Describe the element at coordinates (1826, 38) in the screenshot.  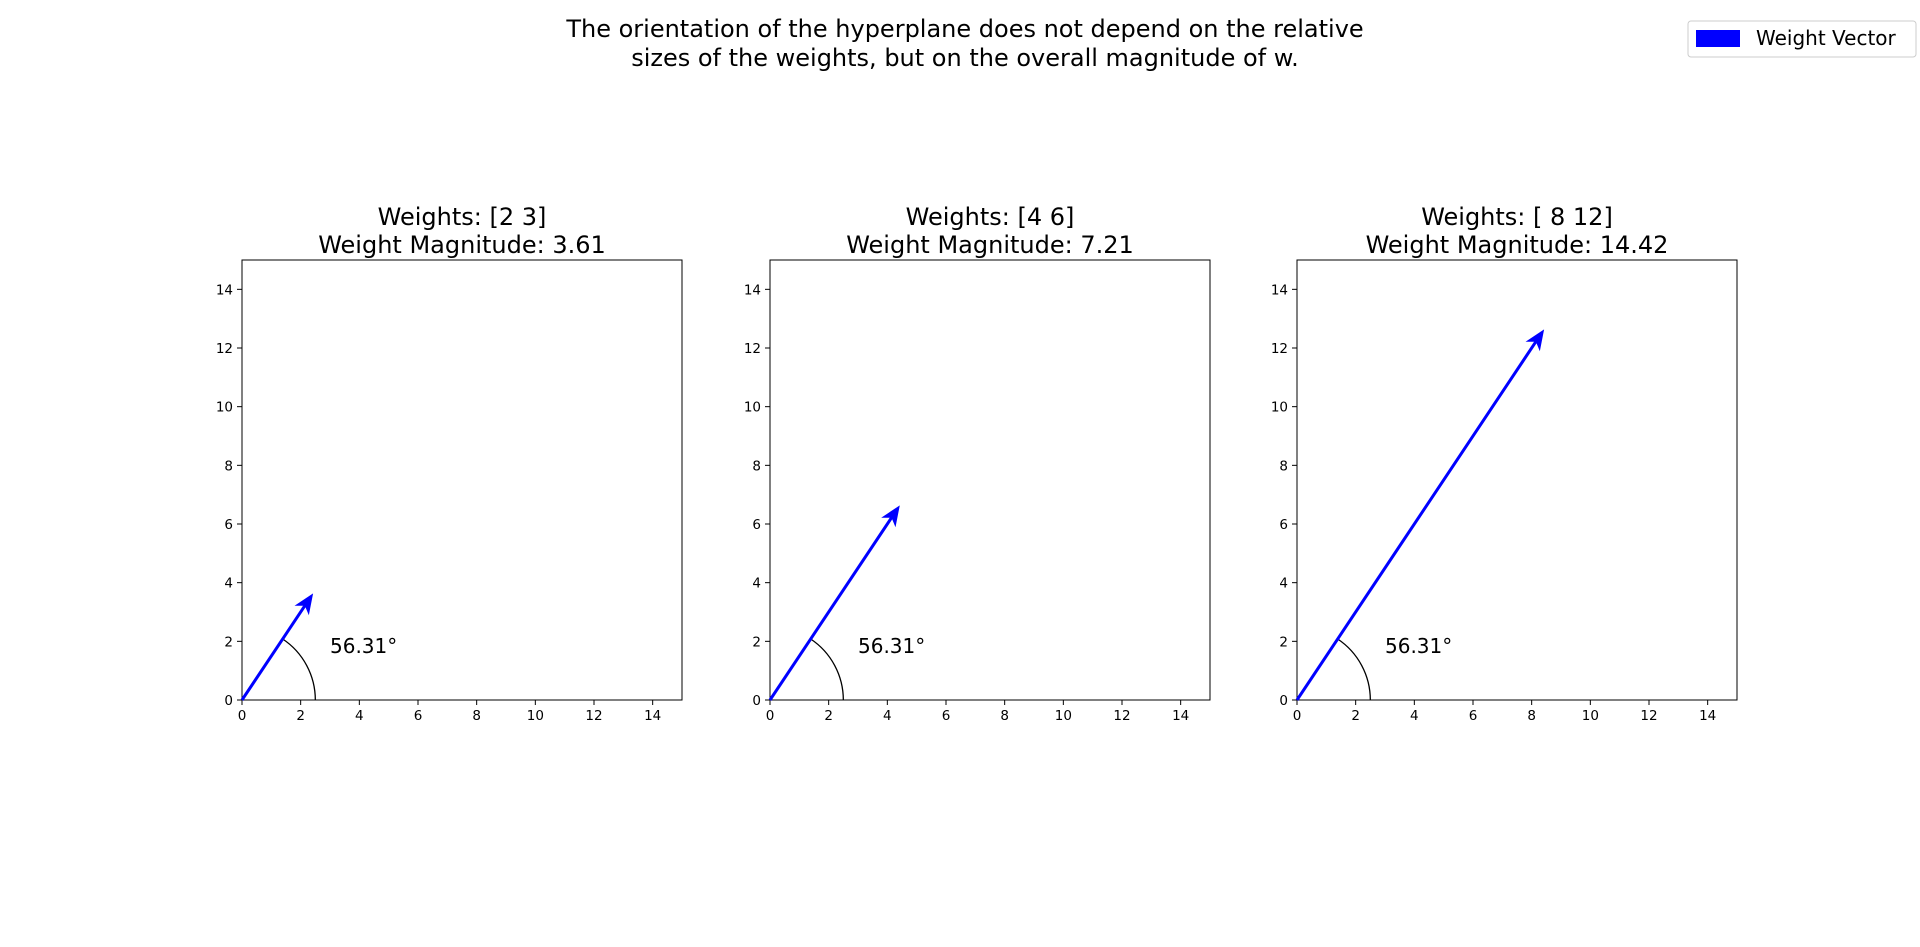
I see `legend-label: Weight Vector` at that location.